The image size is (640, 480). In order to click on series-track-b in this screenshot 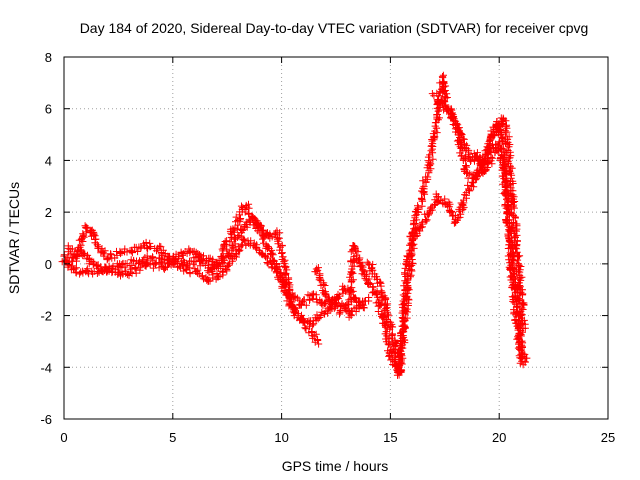, I will do `click(216, 264)`.